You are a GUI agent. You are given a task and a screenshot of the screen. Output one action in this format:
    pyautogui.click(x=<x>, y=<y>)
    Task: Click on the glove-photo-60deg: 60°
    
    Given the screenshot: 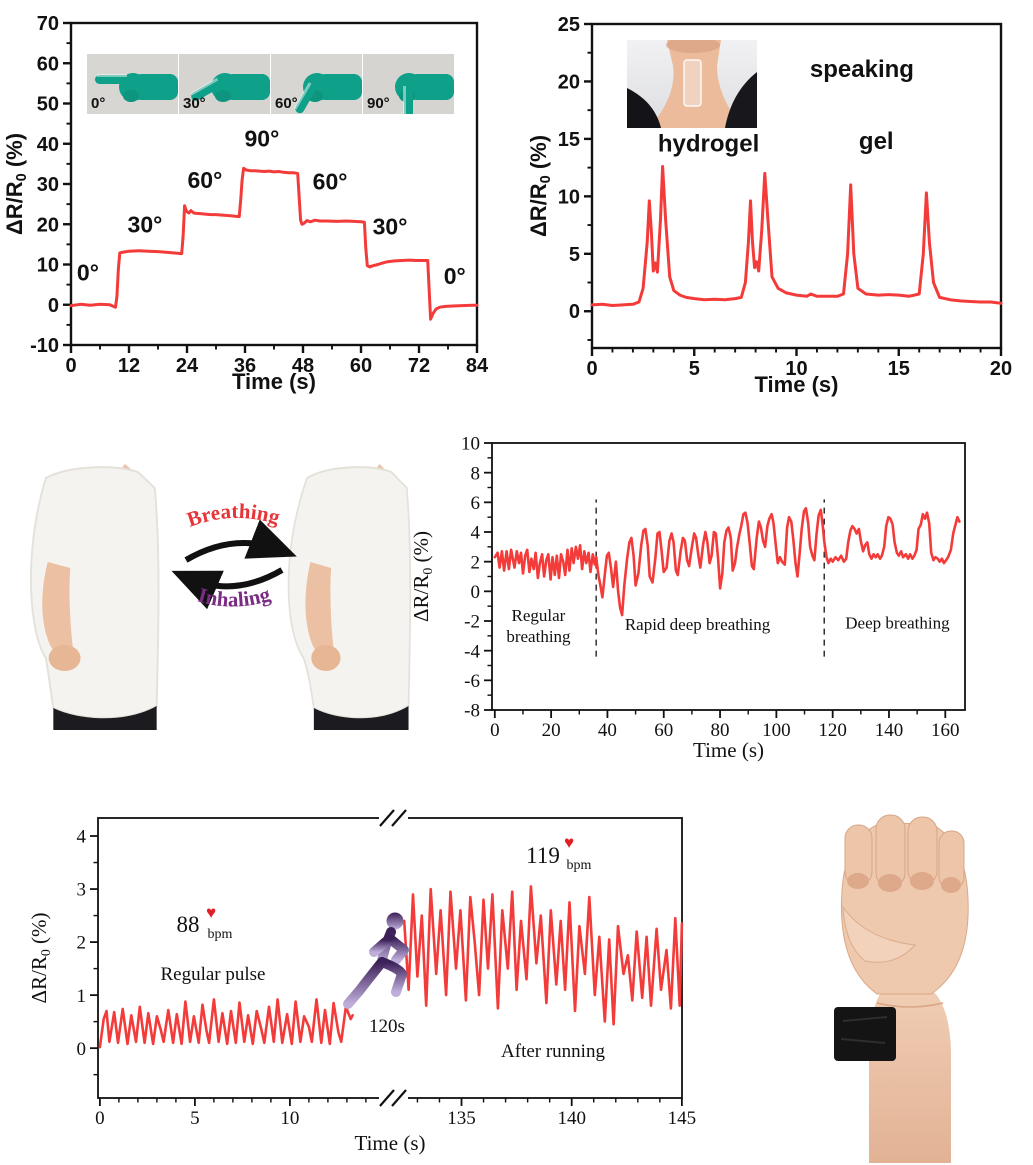 What is the action you would take?
    pyautogui.click(x=316, y=84)
    